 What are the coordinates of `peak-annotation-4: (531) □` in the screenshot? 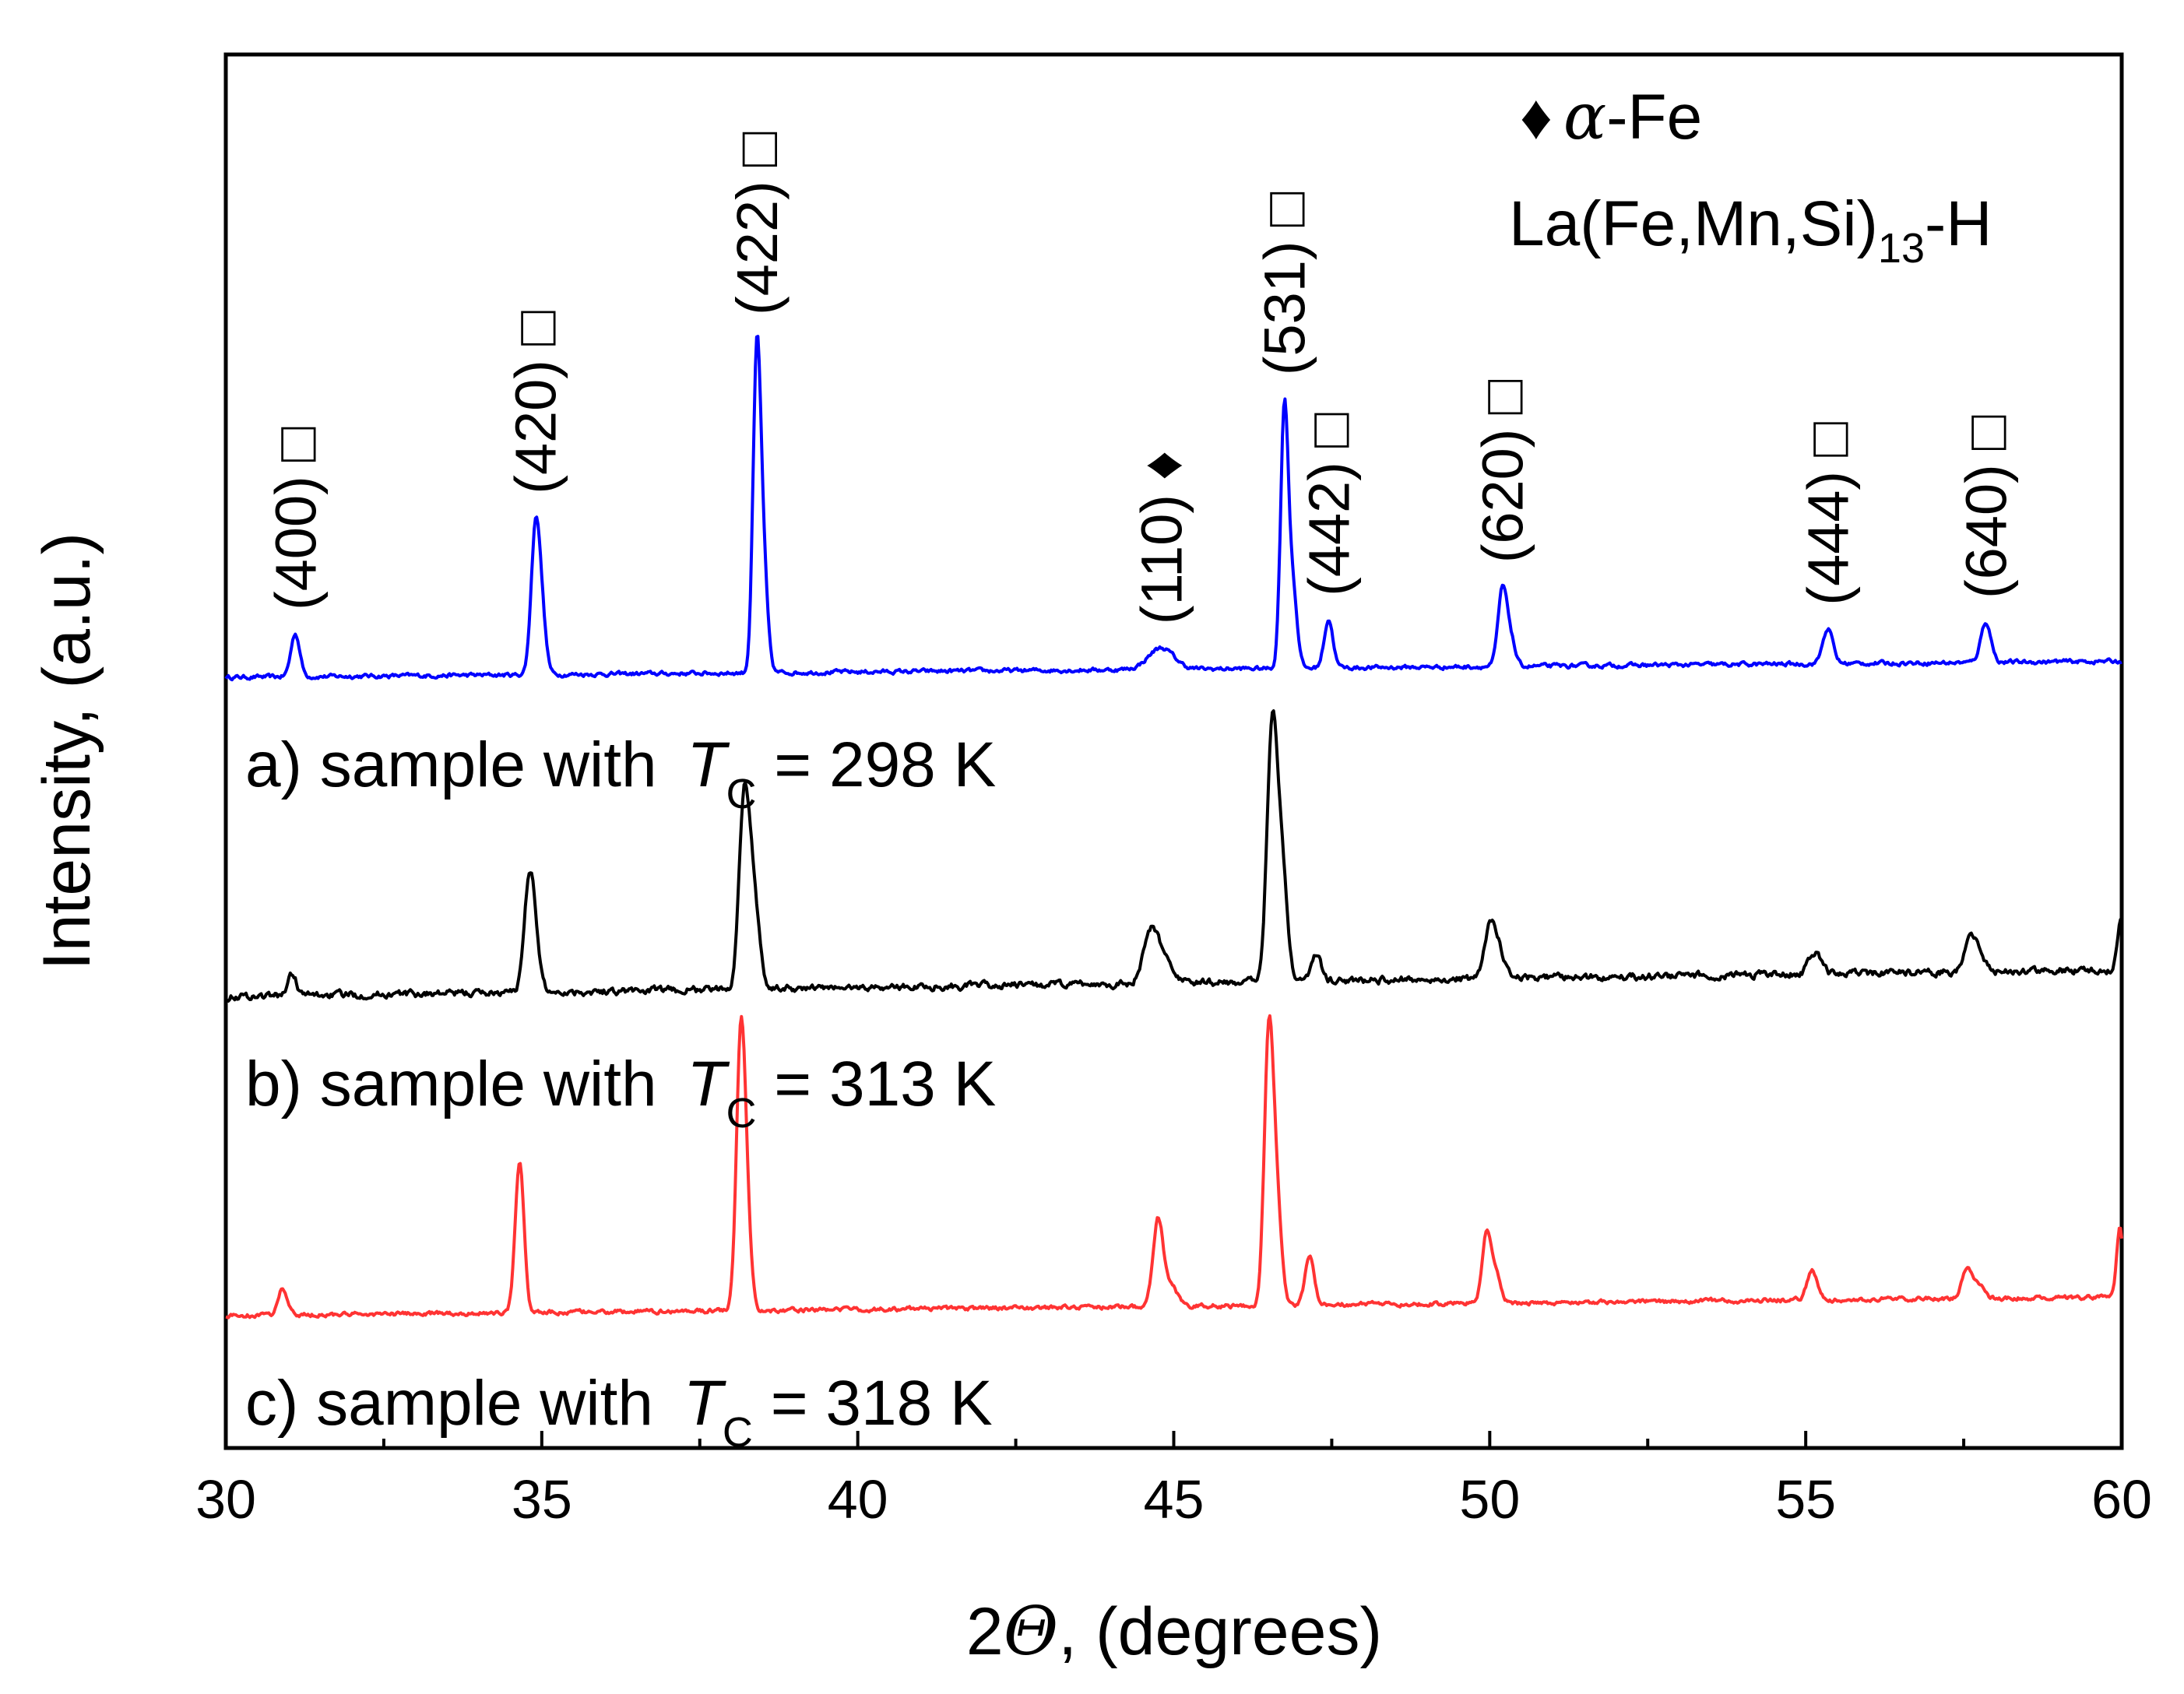 It's located at (1285, 283).